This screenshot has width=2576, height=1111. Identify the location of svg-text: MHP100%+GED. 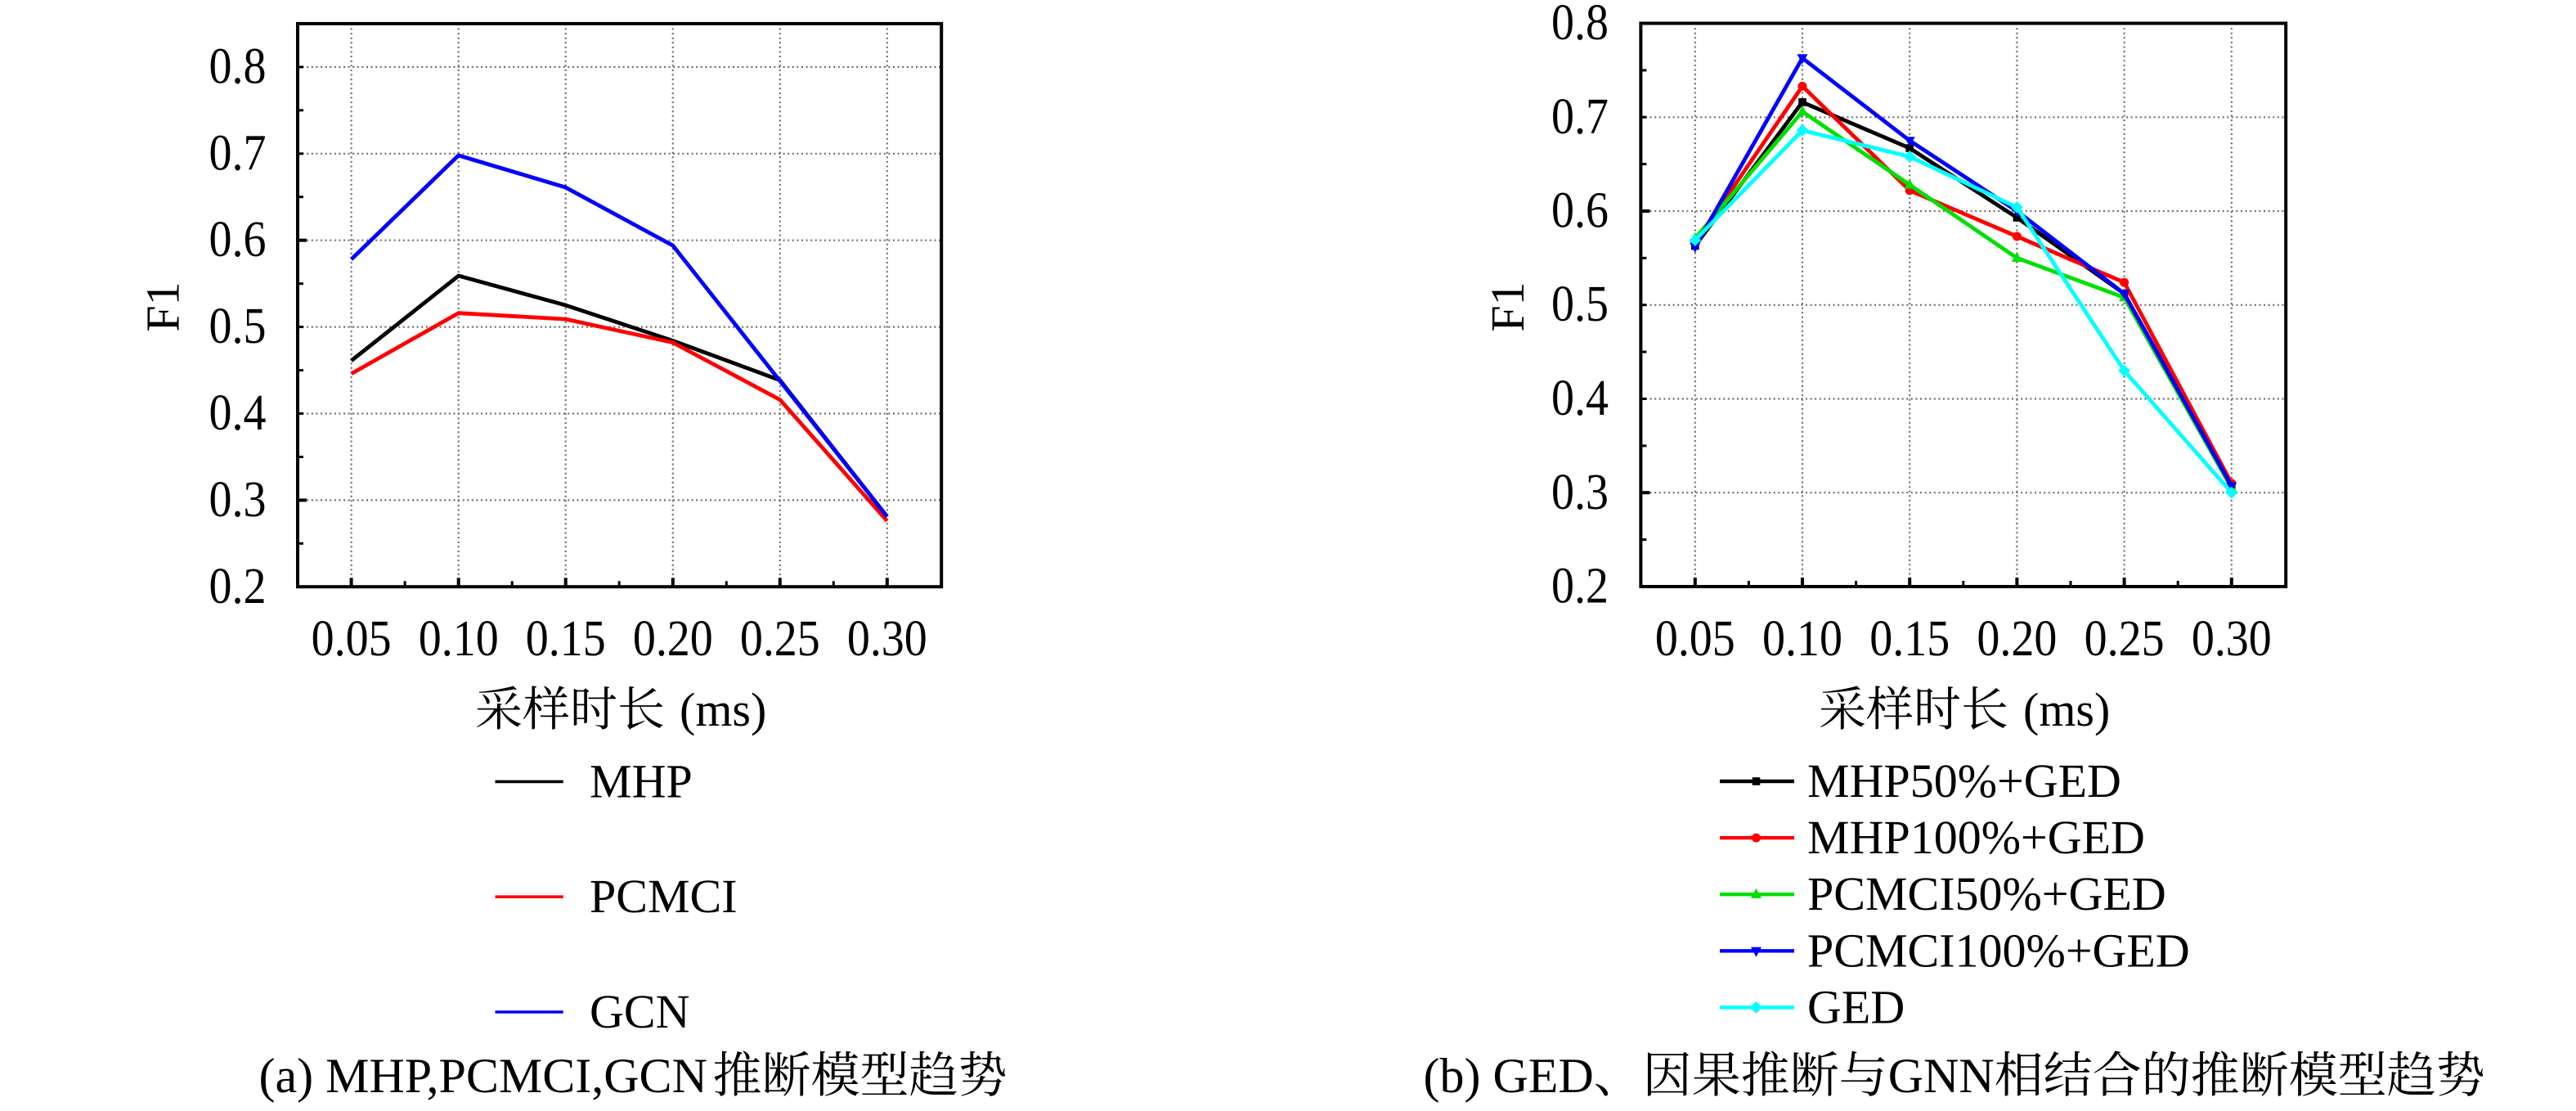
(1976, 837).